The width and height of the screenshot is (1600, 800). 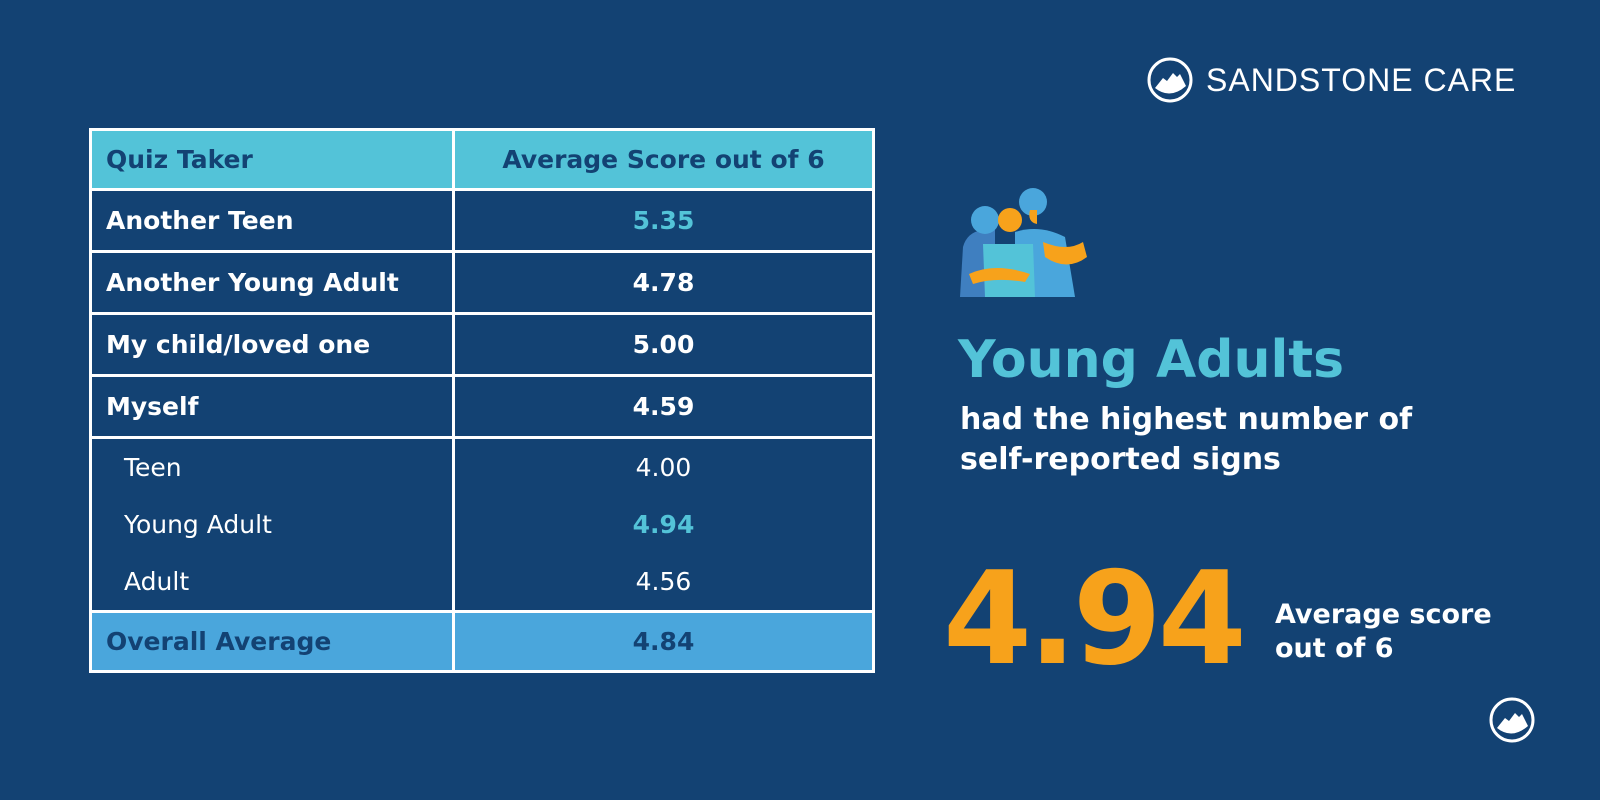 I want to click on table-row: Myself 4.59, so click(x=482, y=406).